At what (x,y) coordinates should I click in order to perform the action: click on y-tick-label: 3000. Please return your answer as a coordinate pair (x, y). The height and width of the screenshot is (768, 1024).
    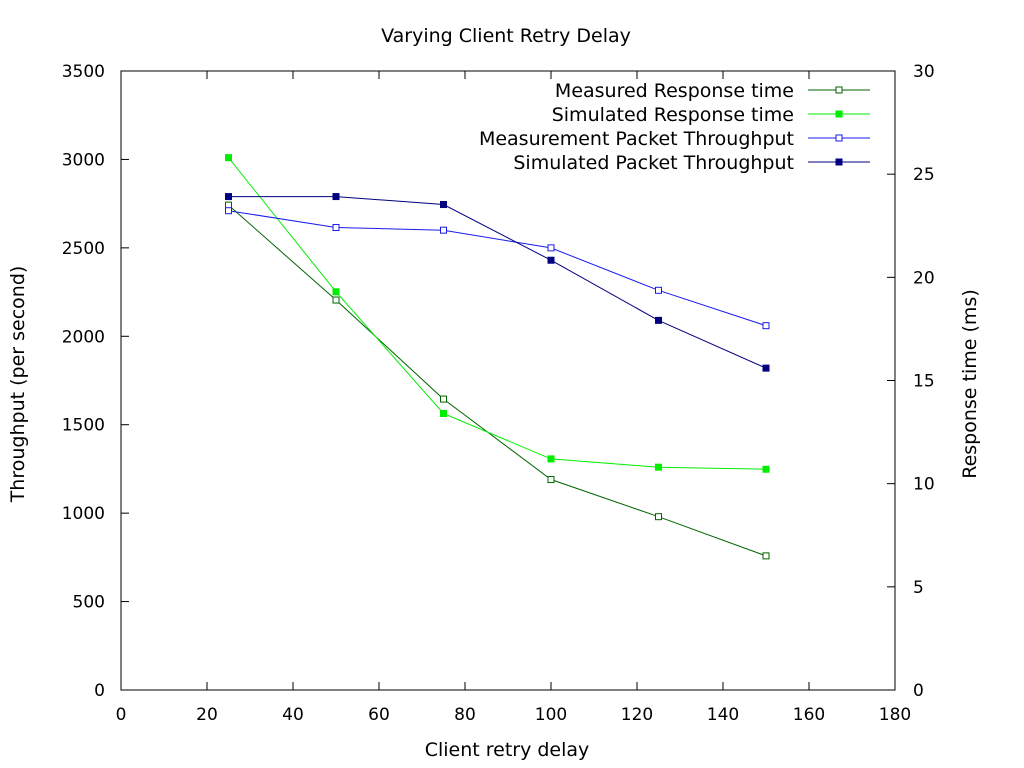
    Looking at the image, I should click on (83, 160).